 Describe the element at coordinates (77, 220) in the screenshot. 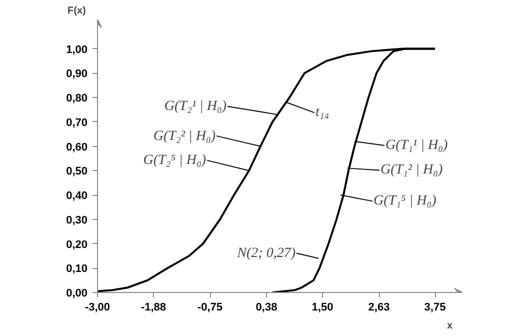

I see `y-tick-label: 0,30` at that location.